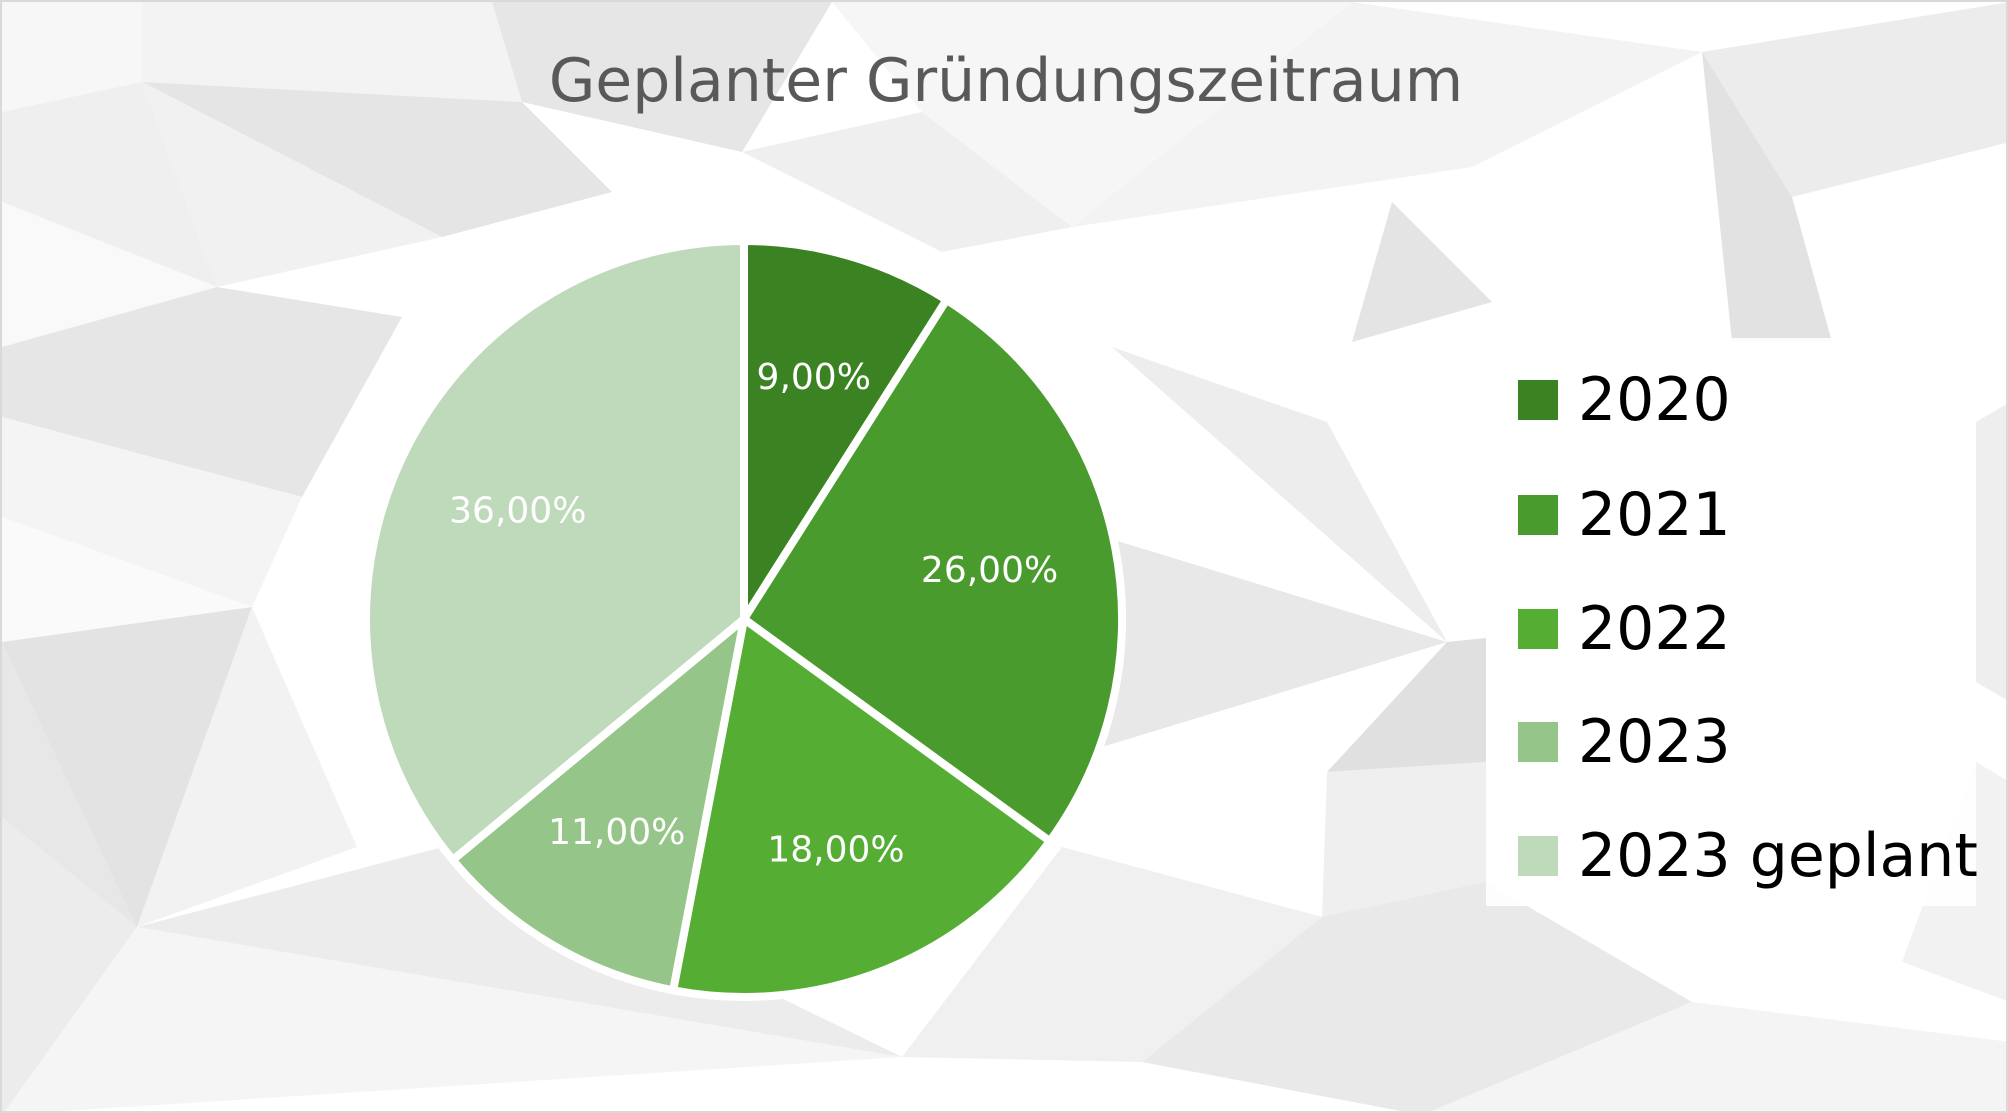 Image resolution: width=2008 pixels, height=1113 pixels. What do you see at coordinates (555, 550) in the screenshot?
I see `pie-slice-2023-geplant` at bounding box center [555, 550].